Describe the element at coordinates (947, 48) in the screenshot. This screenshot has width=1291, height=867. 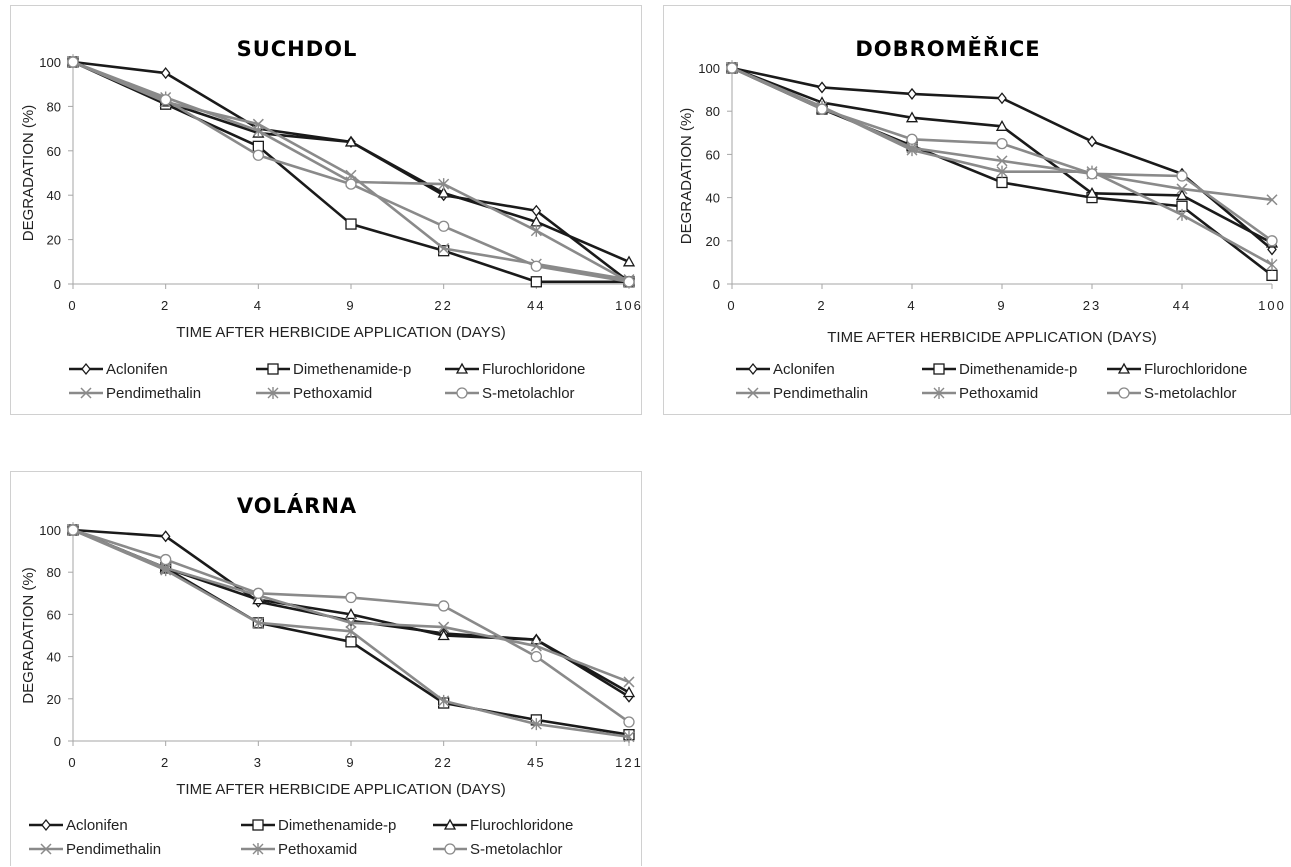
I see `chart-title: DOBROMĚŘICE` at that location.